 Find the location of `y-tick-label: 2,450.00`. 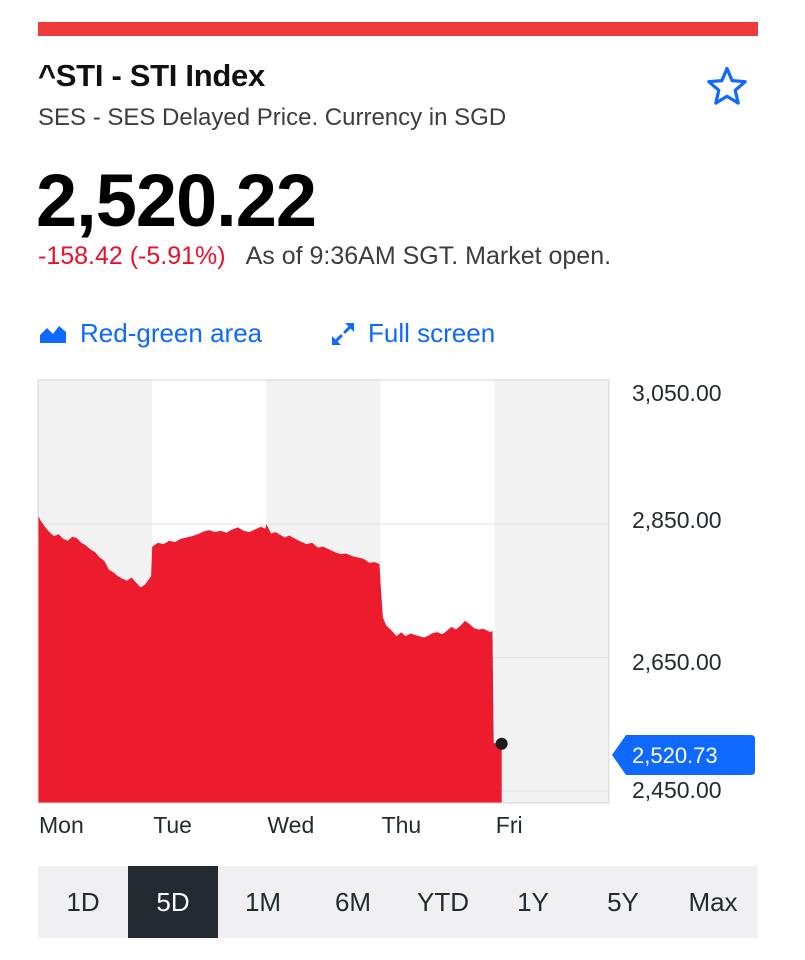

y-tick-label: 2,450.00 is located at coordinates (677, 790).